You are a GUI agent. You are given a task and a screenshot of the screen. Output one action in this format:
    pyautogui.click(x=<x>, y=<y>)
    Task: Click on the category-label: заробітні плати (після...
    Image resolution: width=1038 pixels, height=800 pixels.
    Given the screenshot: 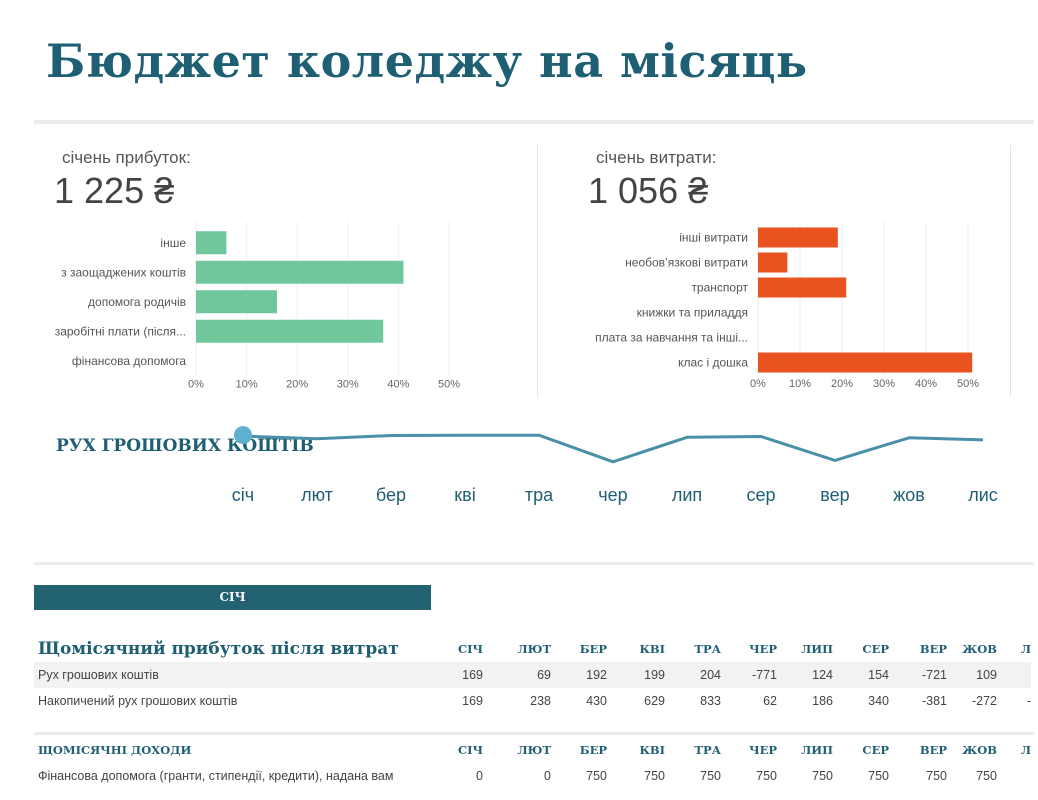 What is the action you would take?
    pyautogui.click(x=120, y=331)
    